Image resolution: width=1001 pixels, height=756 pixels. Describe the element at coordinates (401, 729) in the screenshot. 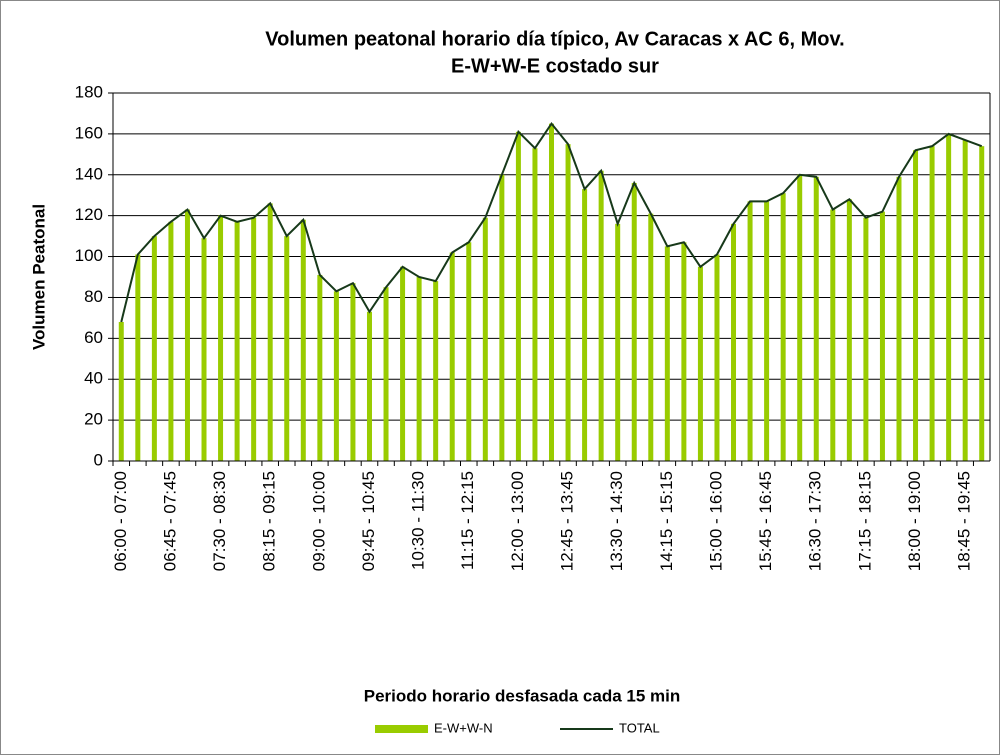

I see `legend-swatch` at that location.